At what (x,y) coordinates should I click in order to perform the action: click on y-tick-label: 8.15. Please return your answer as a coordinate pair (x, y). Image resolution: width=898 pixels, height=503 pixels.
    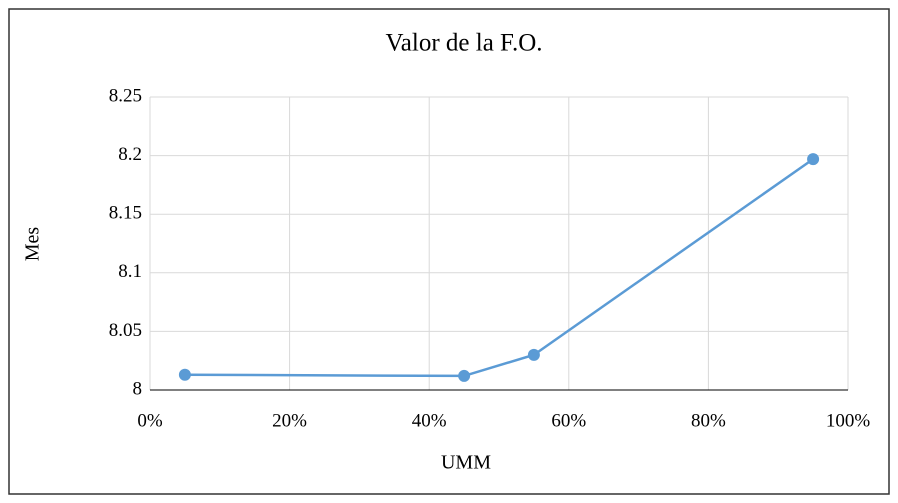
    Looking at the image, I should click on (125, 213).